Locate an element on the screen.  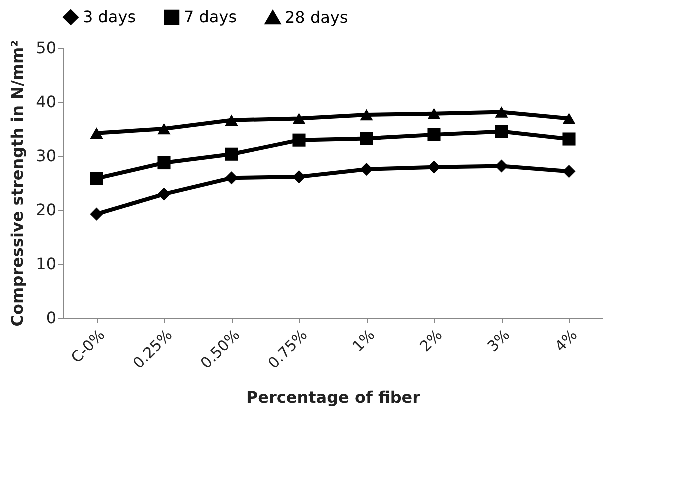
y-tick-label: 50 is located at coordinates (46, 48).